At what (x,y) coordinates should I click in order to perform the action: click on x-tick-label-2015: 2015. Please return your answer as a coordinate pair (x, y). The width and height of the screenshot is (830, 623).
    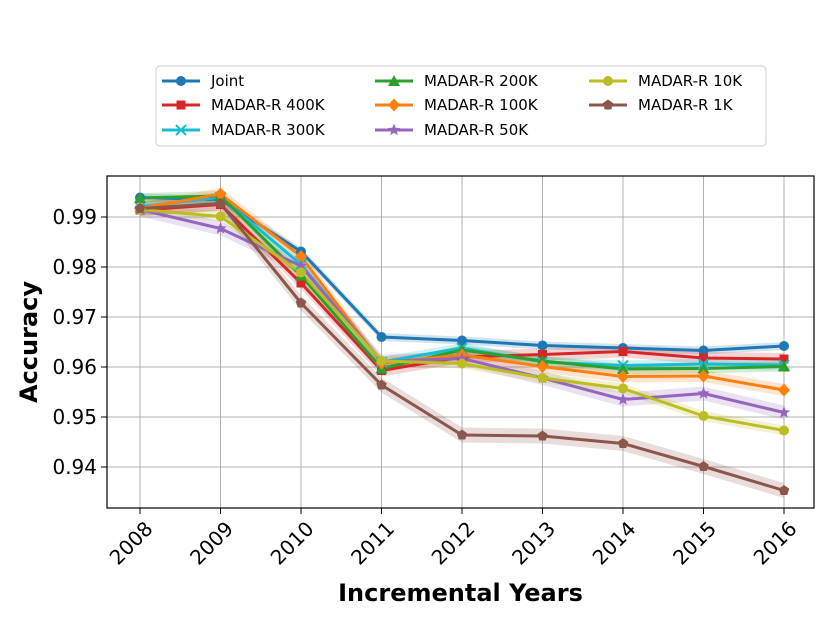
    Looking at the image, I should click on (694, 543).